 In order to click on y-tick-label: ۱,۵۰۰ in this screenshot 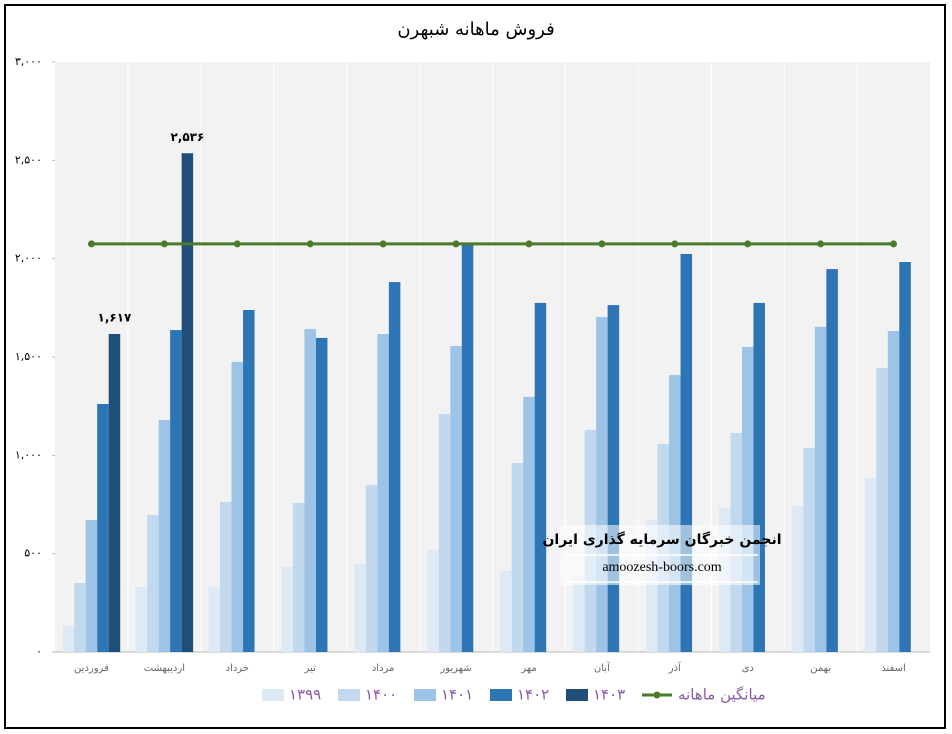, I will do `click(28, 356)`.